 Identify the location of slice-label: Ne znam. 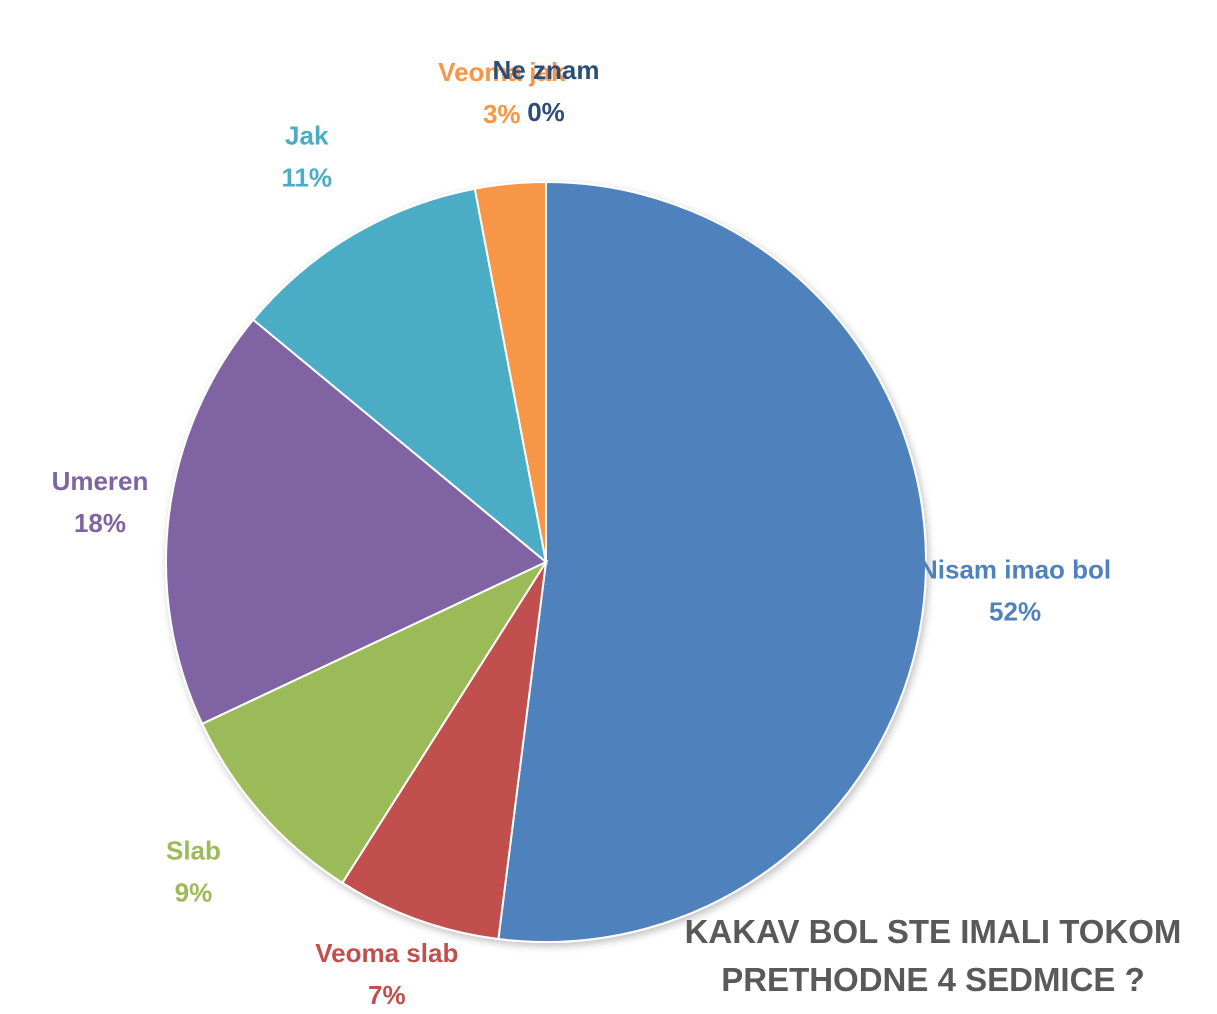
(546, 70).